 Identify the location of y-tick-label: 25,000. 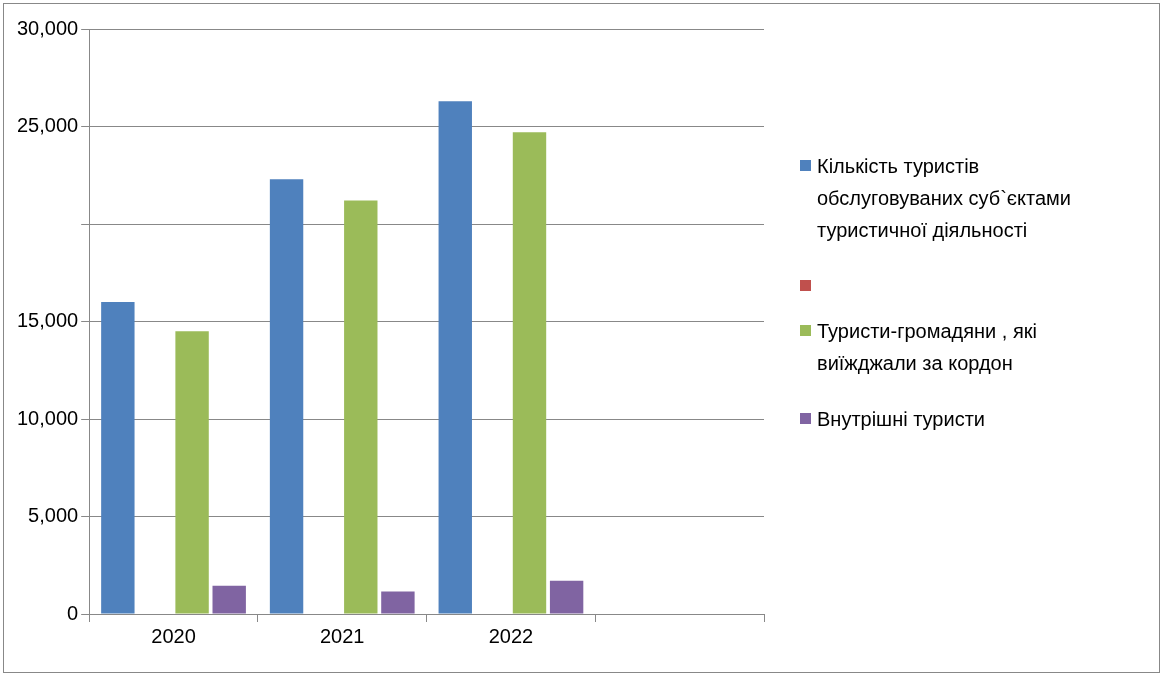
(48, 125).